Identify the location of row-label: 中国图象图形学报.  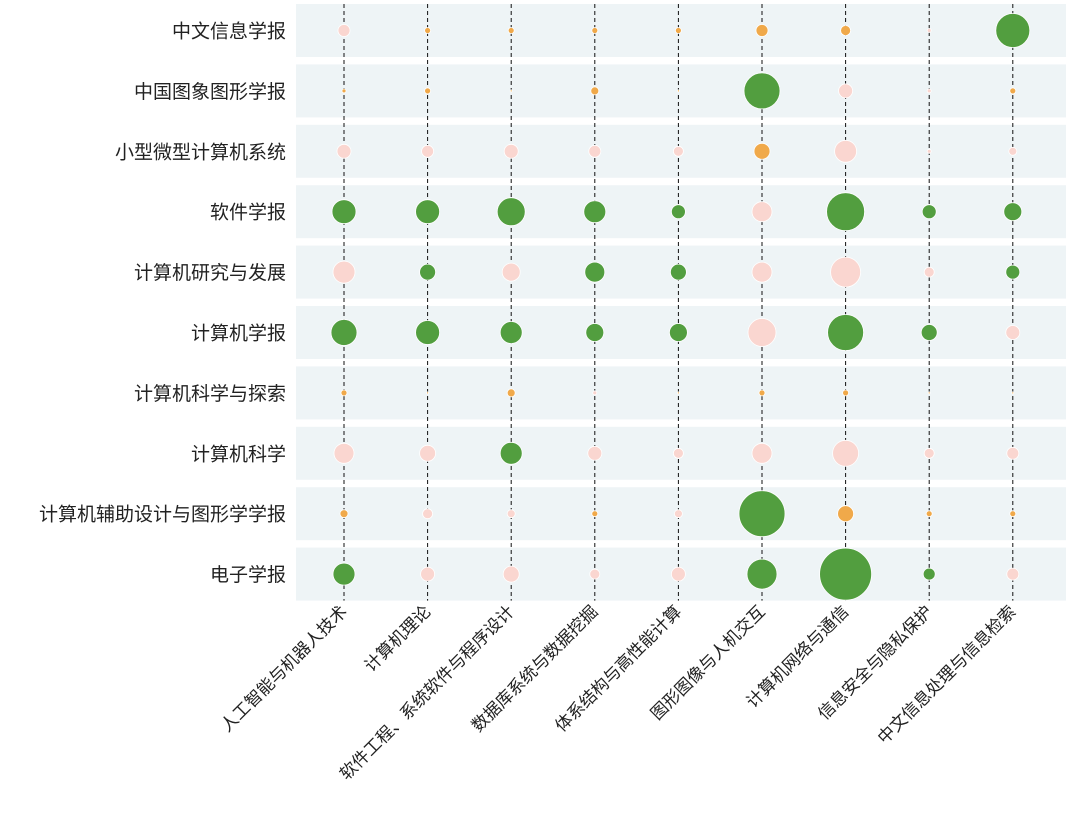
(210, 92).